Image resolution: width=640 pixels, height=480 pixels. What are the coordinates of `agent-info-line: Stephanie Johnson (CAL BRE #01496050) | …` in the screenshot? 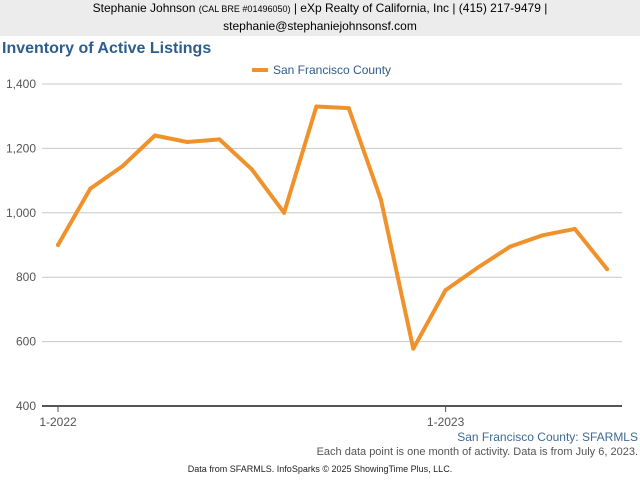 It's located at (320, 9).